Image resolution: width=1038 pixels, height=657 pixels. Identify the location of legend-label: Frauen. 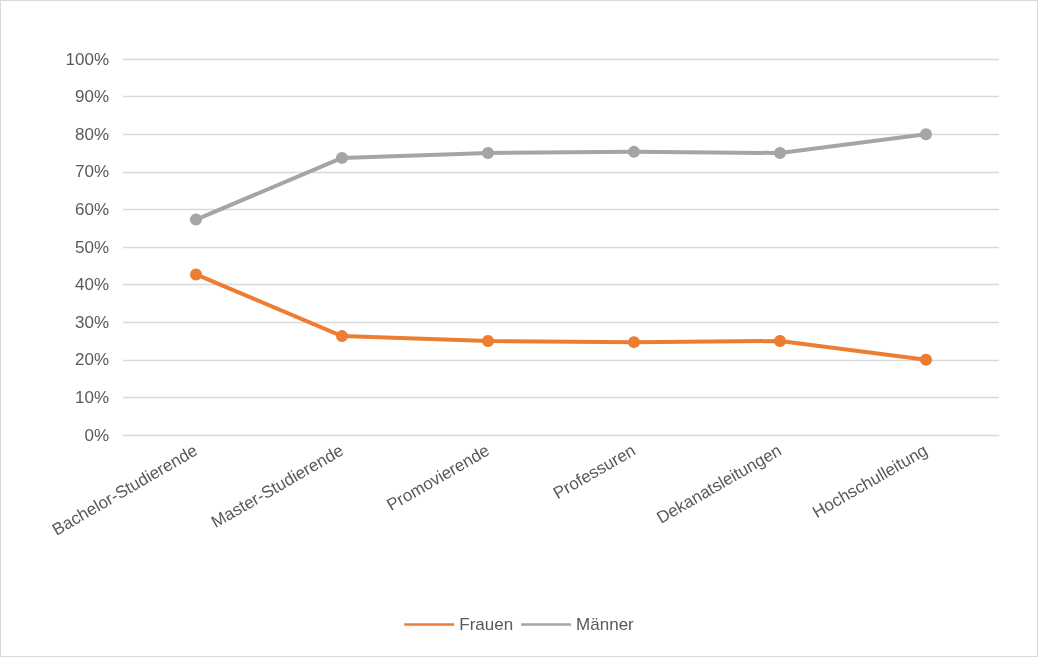
(486, 624).